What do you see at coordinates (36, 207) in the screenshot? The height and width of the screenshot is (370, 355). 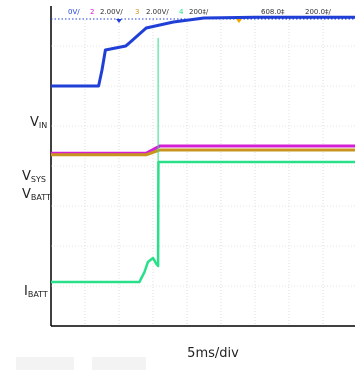 I see `channel-labels: VIN VSYS VBATT IBATT` at bounding box center [36, 207].